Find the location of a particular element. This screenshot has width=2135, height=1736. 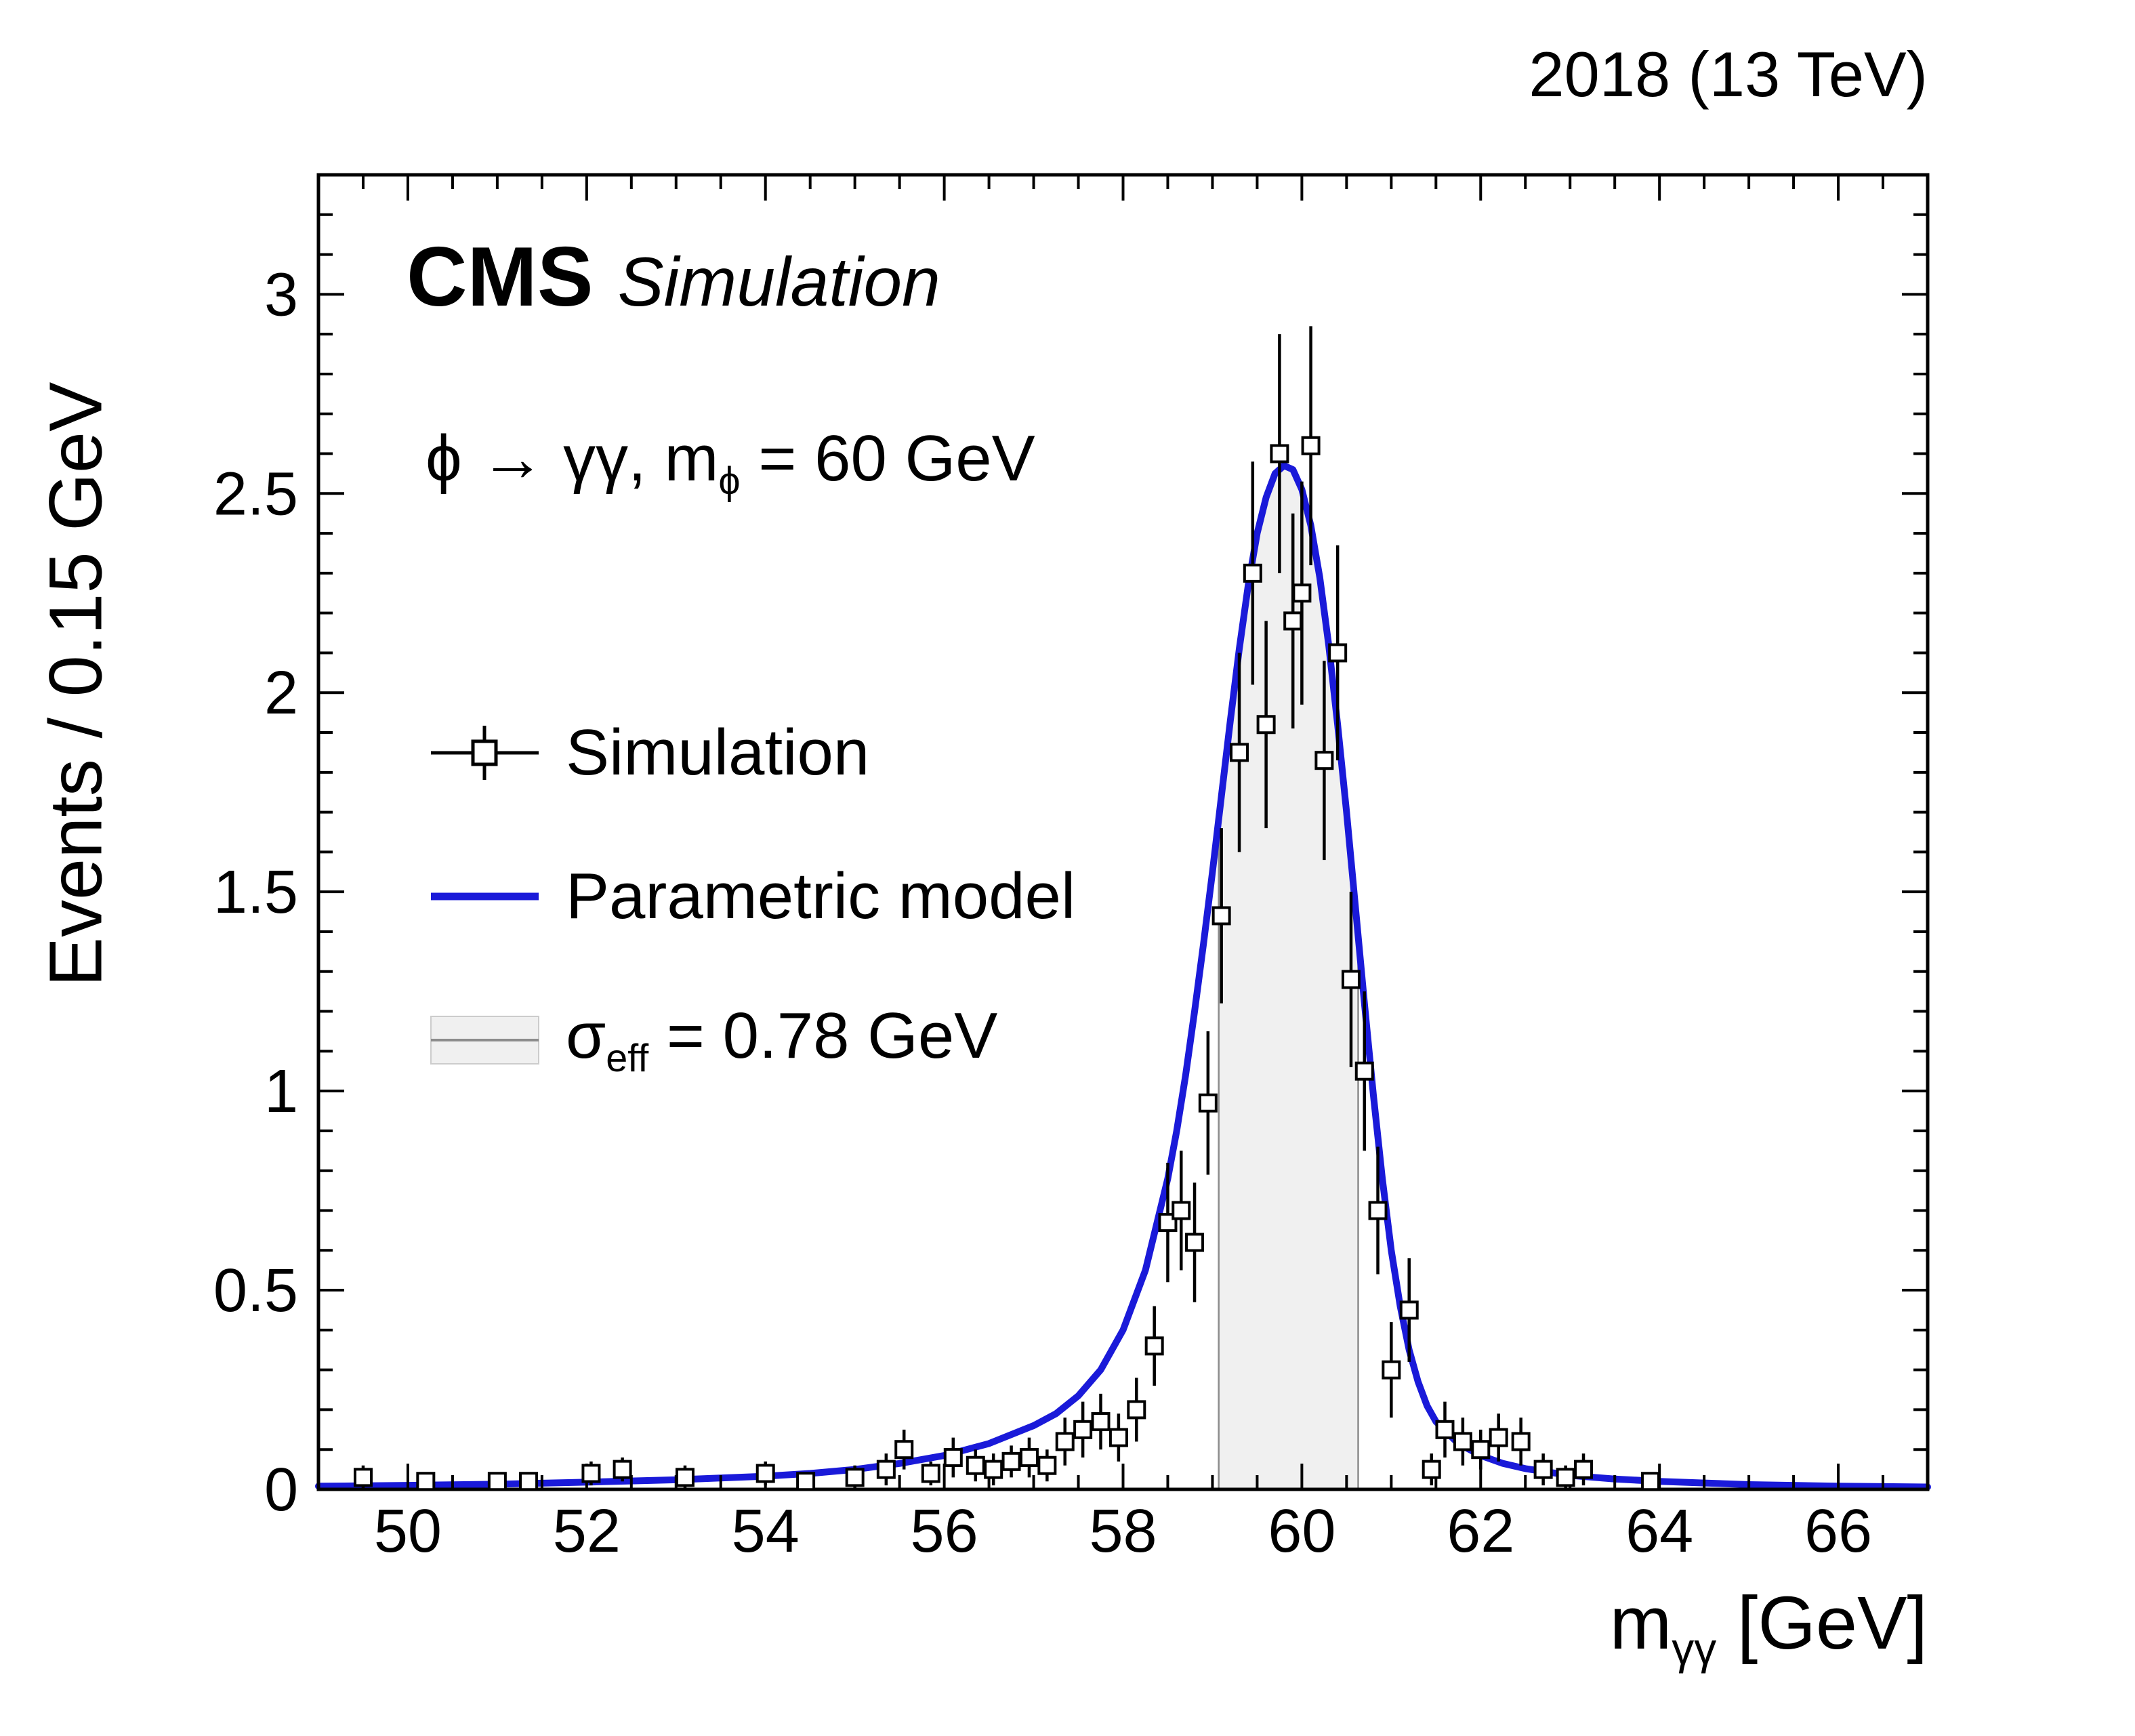

process-annotation: ϕ → γγ, mϕ = 60 GeV is located at coordinates (731, 462).